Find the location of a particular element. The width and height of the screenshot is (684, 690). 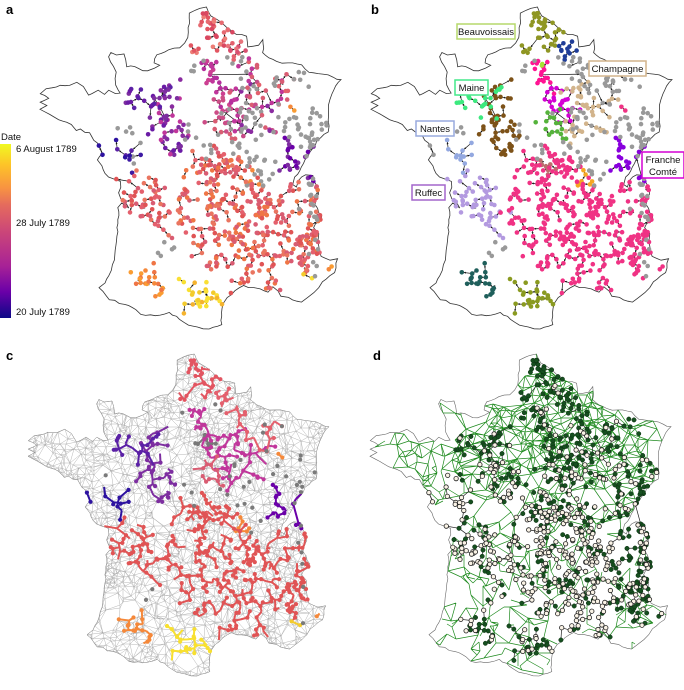

svg-text: Comté is located at coordinates (663, 172).